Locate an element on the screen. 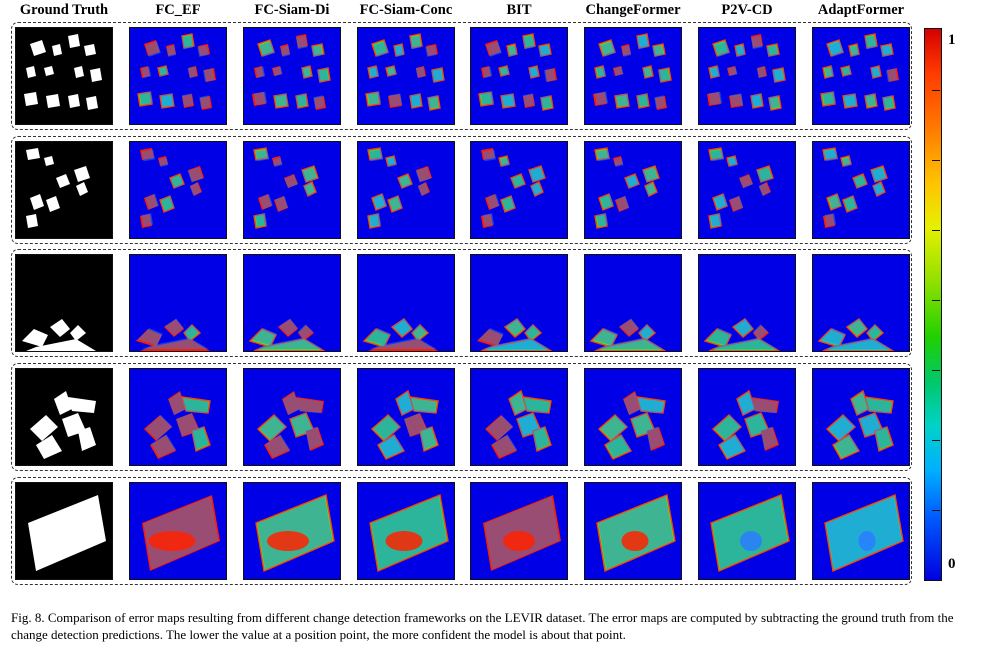 This screenshot has height=654, width=985. header-fc-siam-conc: FC-Siam-Conc is located at coordinates (406, 10).